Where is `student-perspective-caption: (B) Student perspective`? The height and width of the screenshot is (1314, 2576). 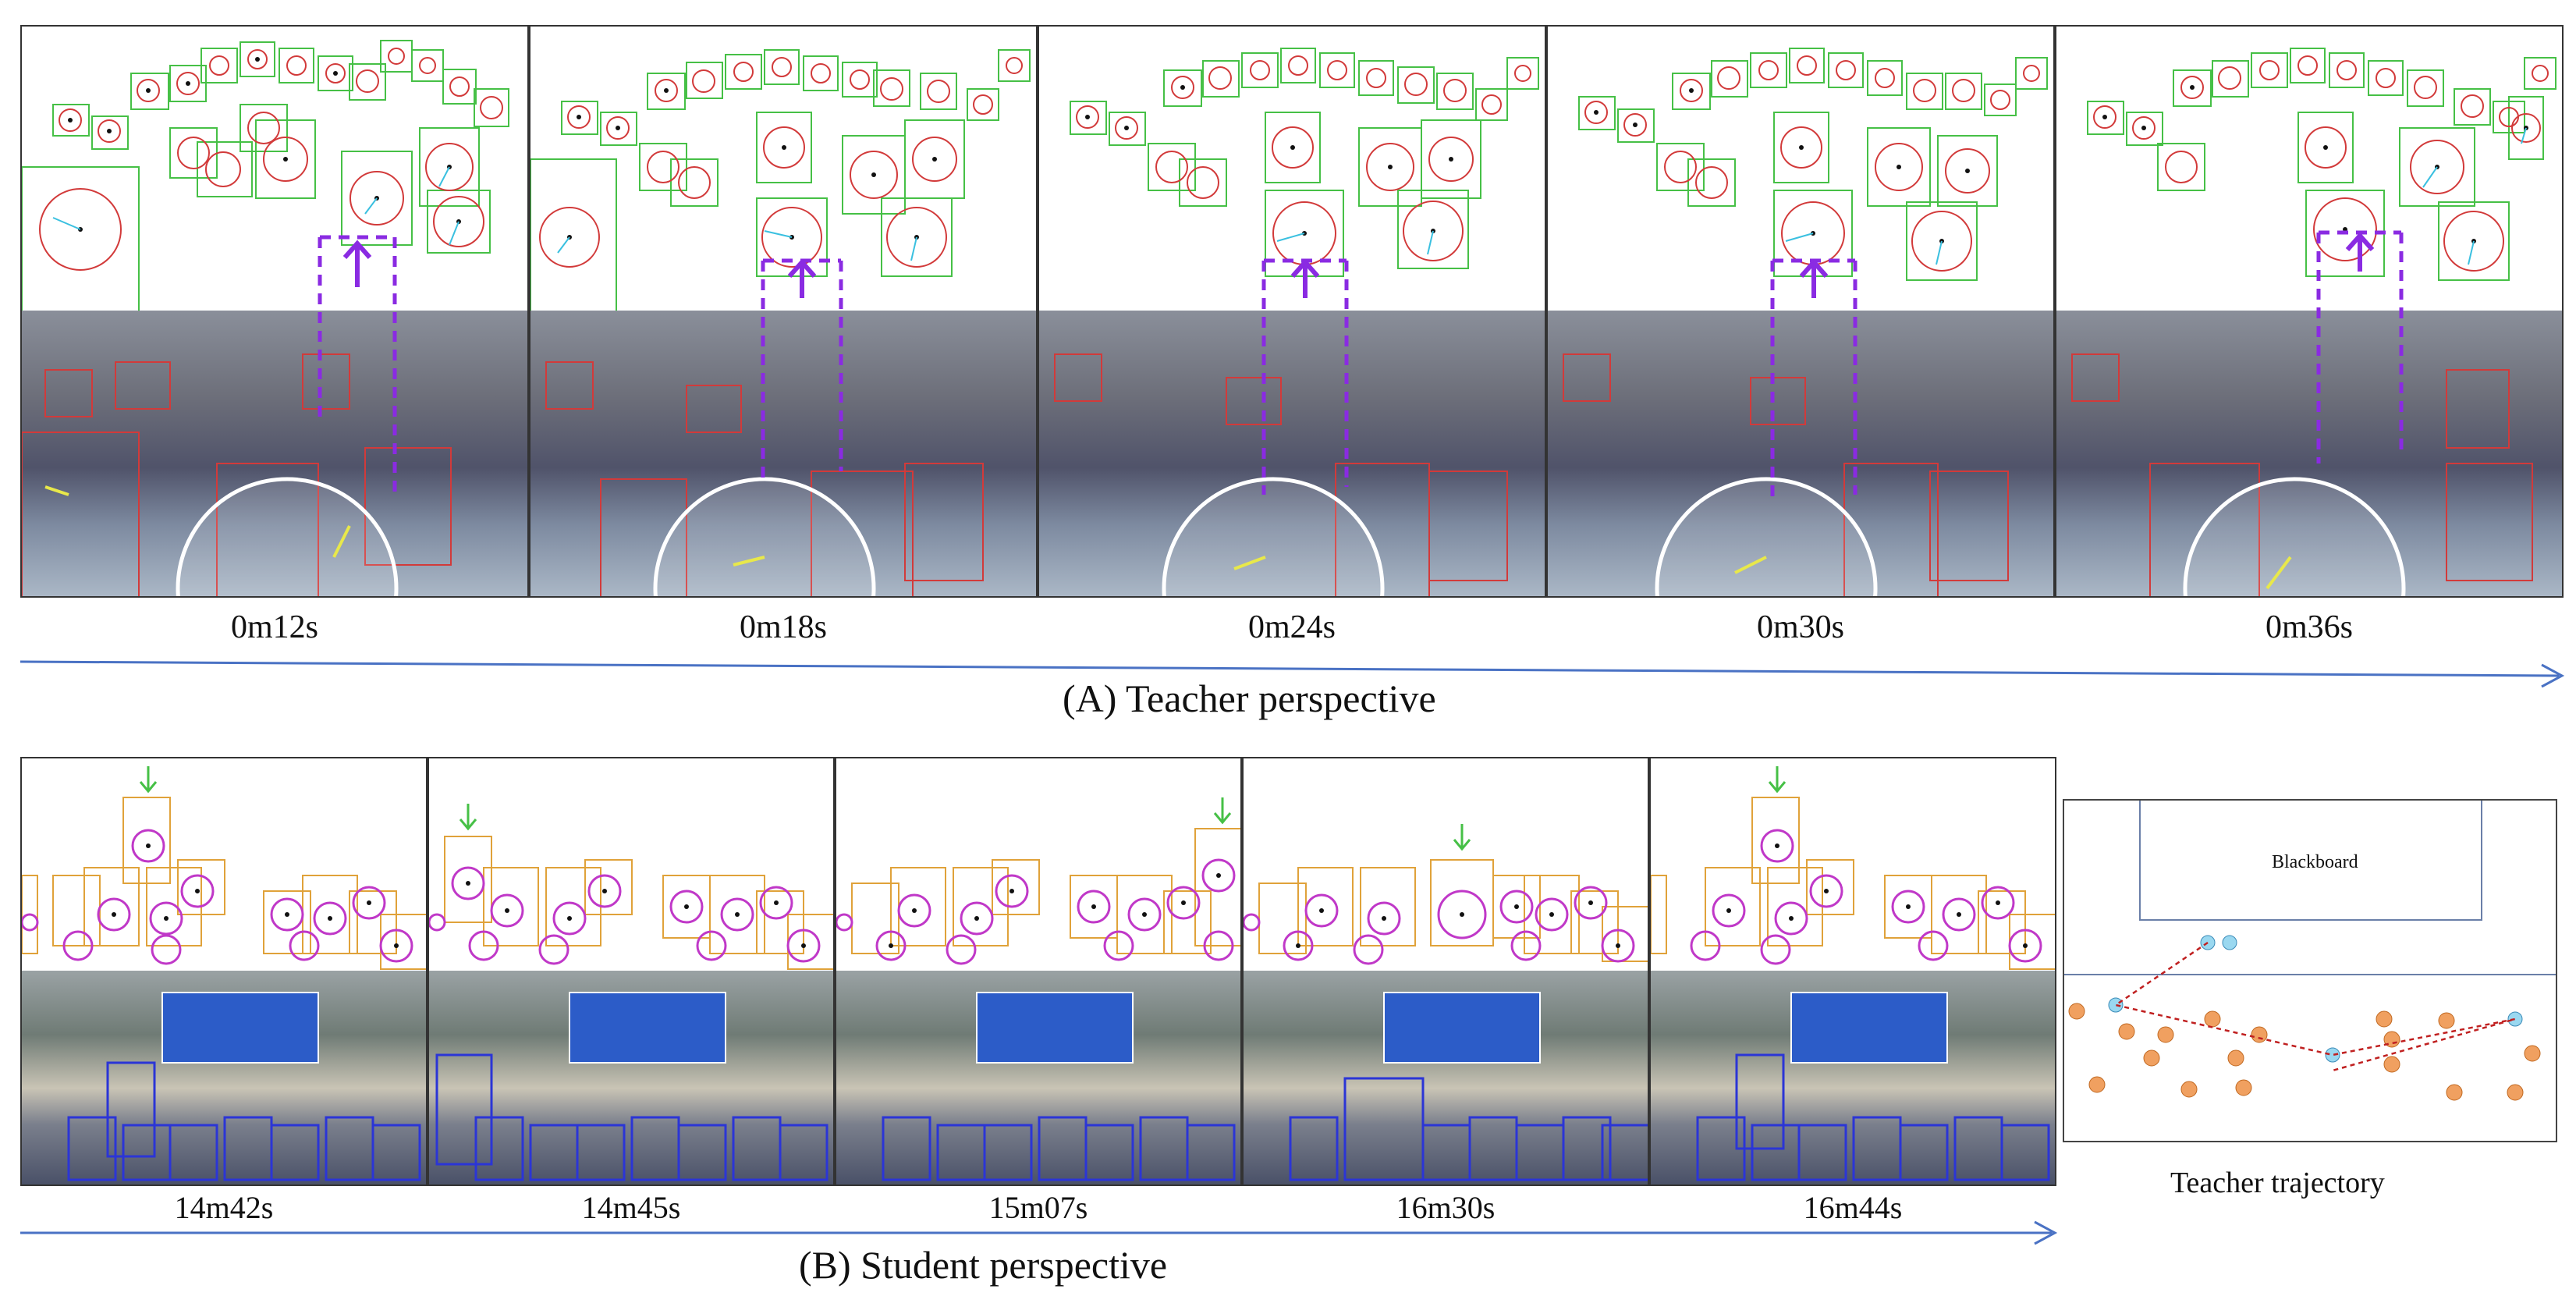 student-perspective-caption: (B) Student perspective is located at coordinates (983, 1265).